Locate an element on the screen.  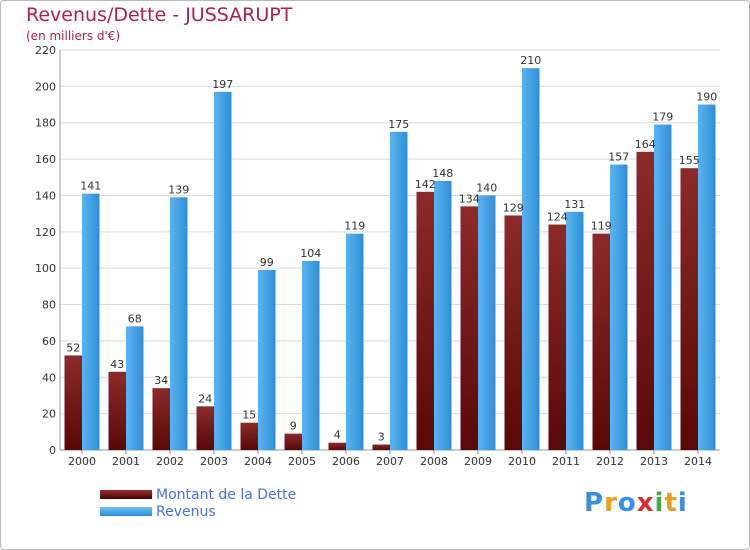
y-tick-label: 200 is located at coordinates (45, 86).